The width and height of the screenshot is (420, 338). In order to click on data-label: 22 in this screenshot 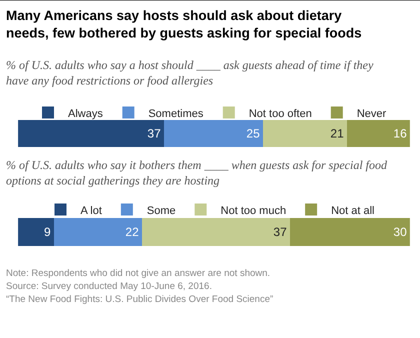, I will do `click(132, 232)`.